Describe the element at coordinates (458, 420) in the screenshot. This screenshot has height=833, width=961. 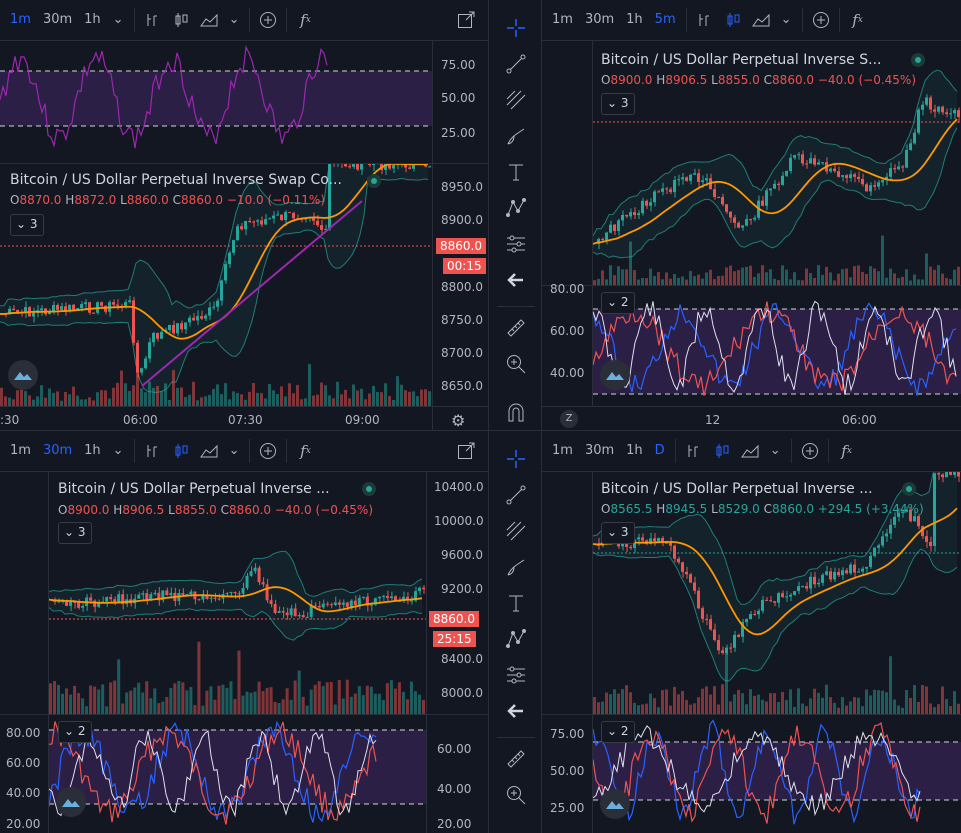
I see `settings-gear-icon: ⚙` at that location.